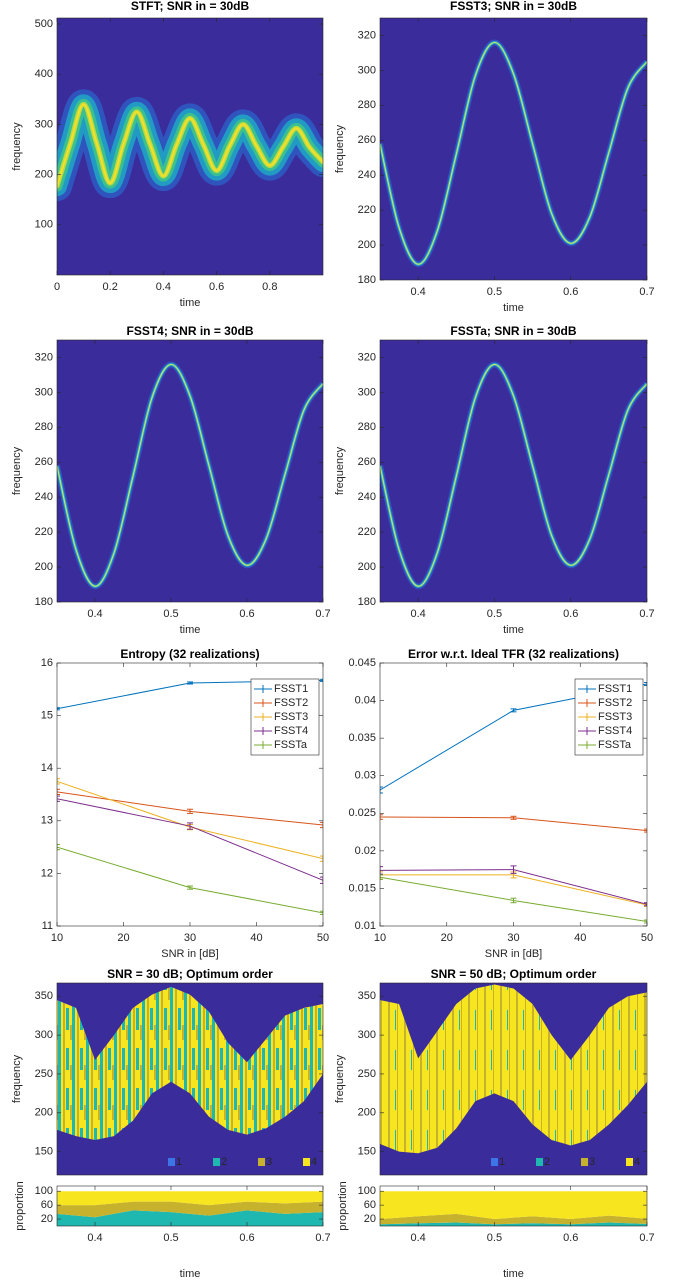 Image resolution: width=673 pixels, height=1285 pixels. Describe the element at coordinates (190, 974) in the screenshot. I see `chart-title: SNR = 30 dB; Optimum order` at that location.